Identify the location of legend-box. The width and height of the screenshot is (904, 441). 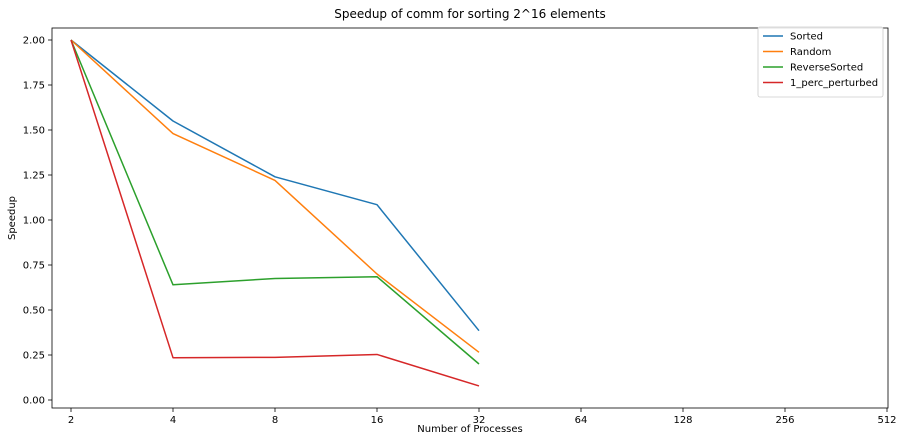
(820, 62).